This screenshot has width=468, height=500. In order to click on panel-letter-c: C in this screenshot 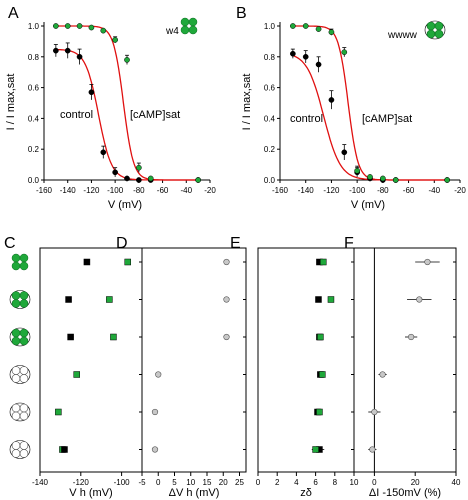, I will do `click(10, 243)`.